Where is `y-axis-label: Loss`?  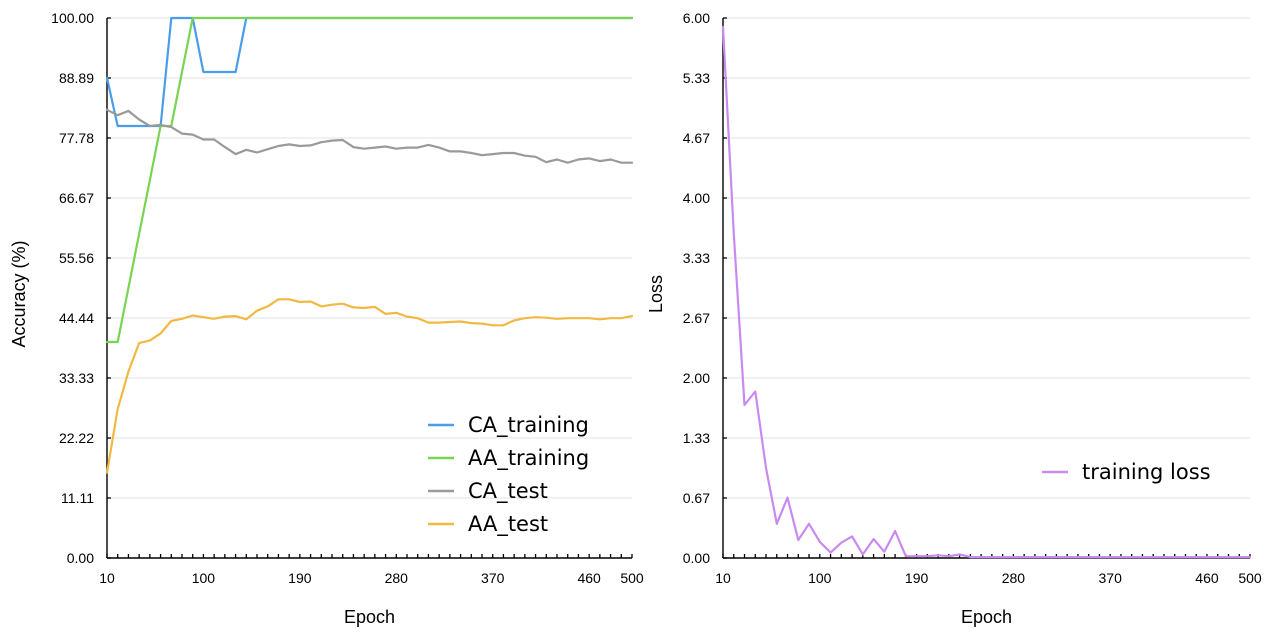 y-axis-label: Loss is located at coordinates (656, 294).